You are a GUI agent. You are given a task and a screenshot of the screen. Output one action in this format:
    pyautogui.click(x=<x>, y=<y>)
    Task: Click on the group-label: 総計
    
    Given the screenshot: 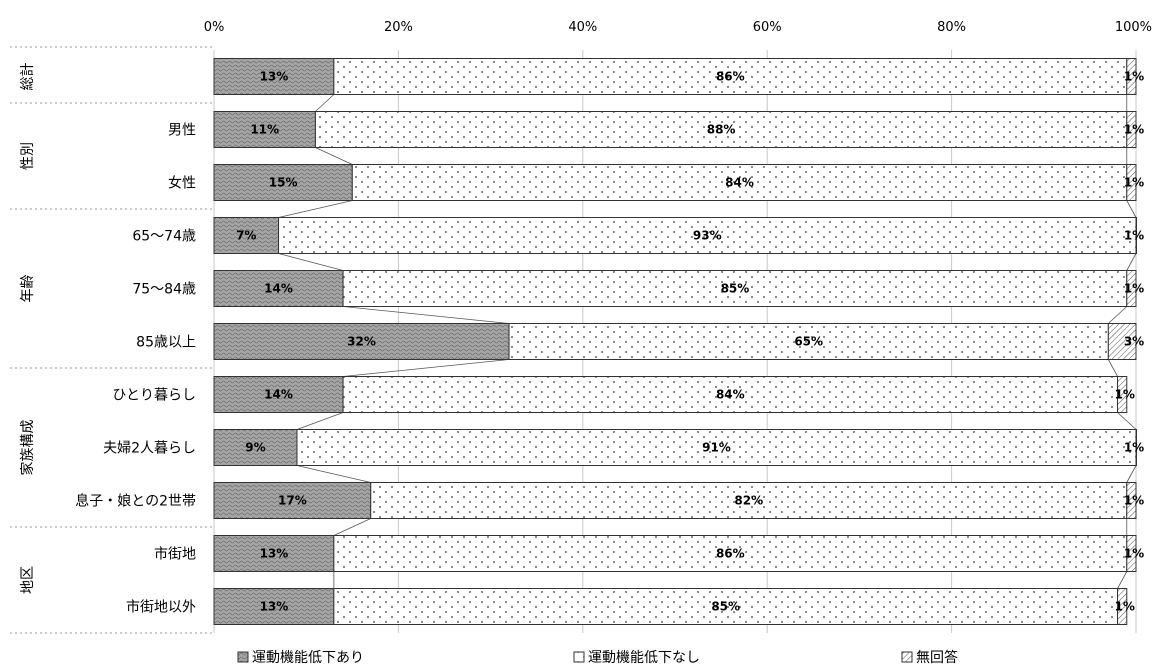 What is the action you would take?
    pyautogui.click(x=28, y=77)
    